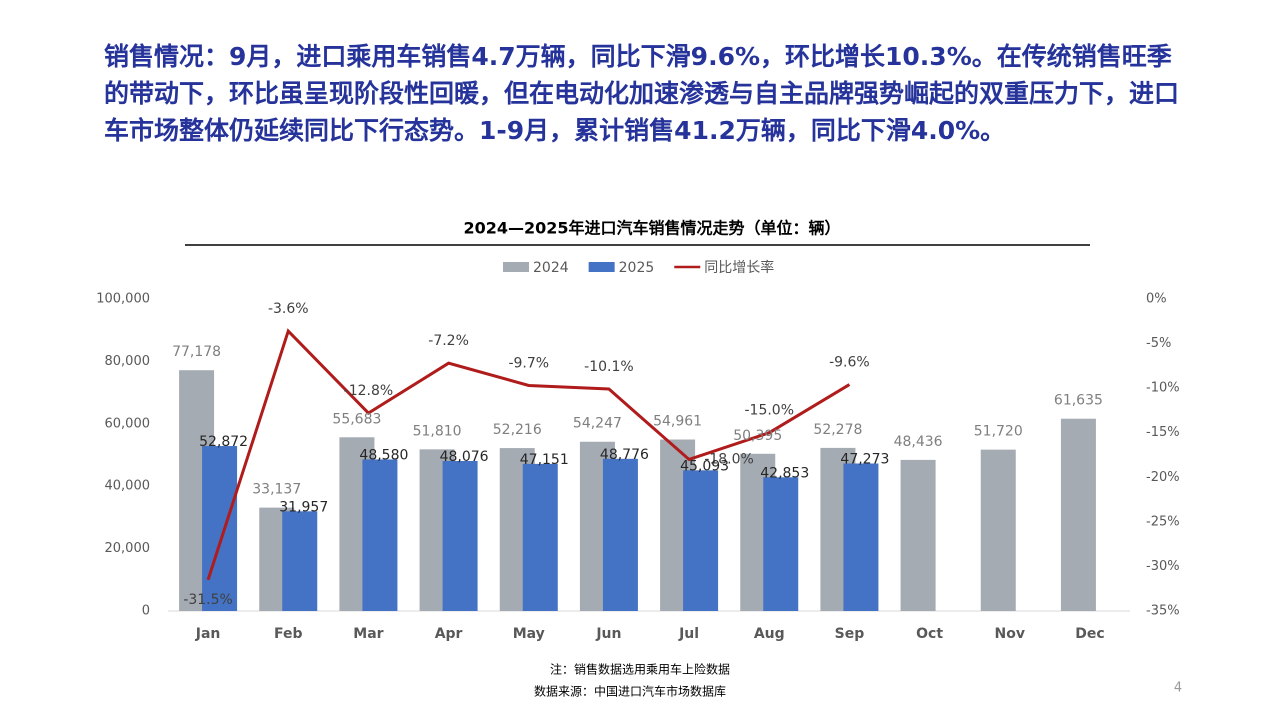 The image size is (1280, 720). What do you see at coordinates (1163, 477) in the screenshot?
I see `y2-tick-label: -20%` at bounding box center [1163, 477].